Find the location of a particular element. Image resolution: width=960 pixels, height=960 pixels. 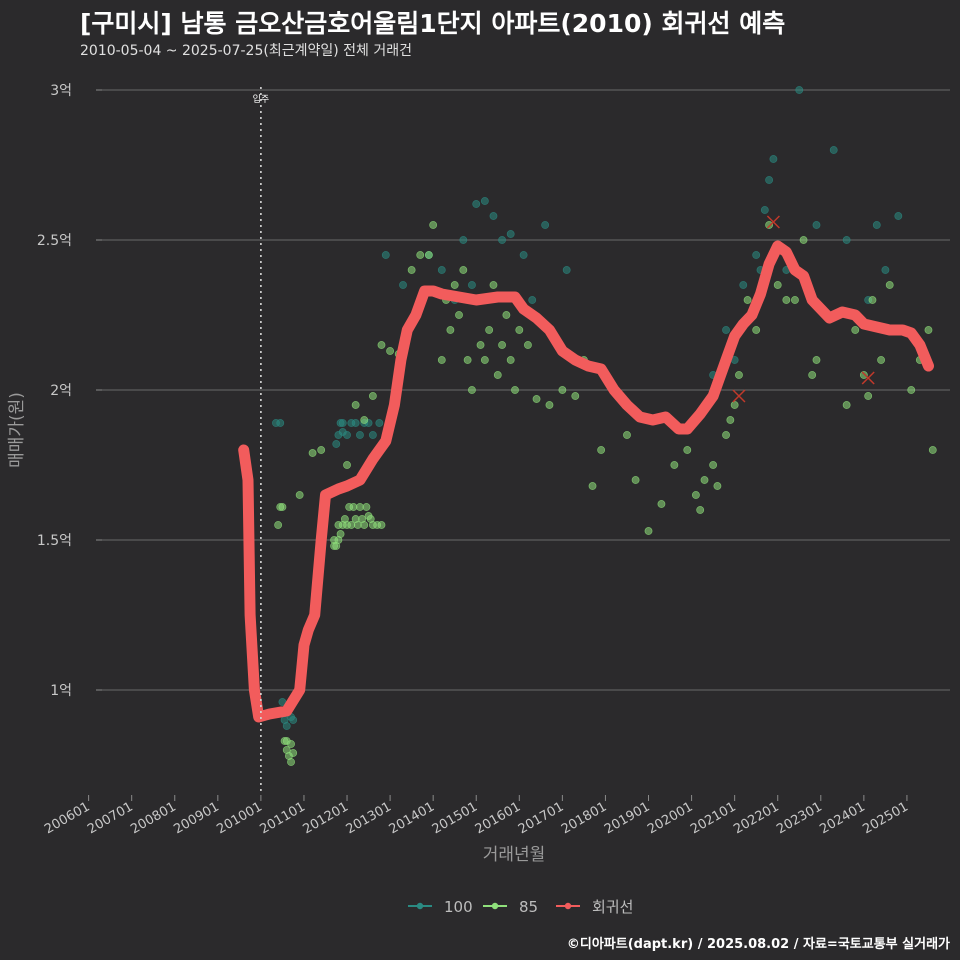

x-tick-label: 201001 is located at coordinates (239, 818).